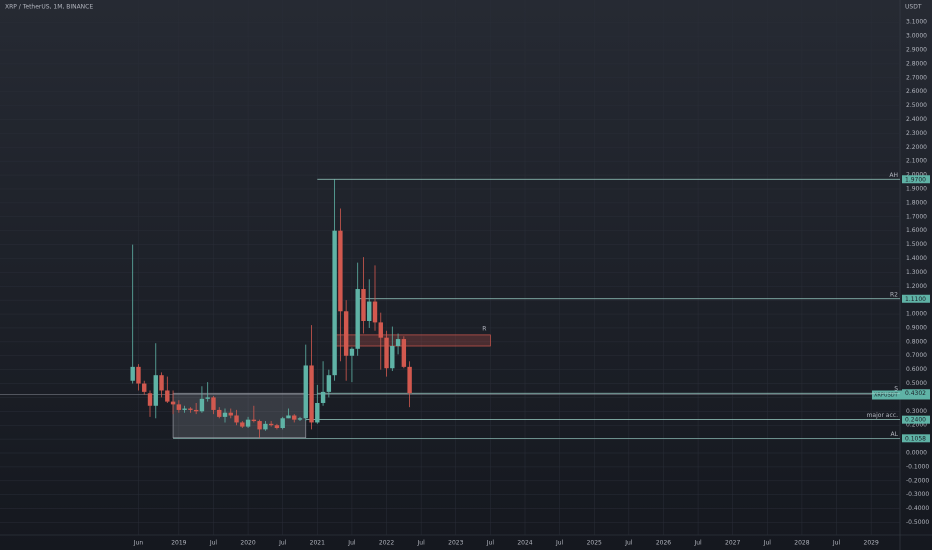 This screenshot has width=932, height=550. What do you see at coordinates (916, 244) in the screenshot?
I see `y-tick-label: 1.5000` at bounding box center [916, 244].